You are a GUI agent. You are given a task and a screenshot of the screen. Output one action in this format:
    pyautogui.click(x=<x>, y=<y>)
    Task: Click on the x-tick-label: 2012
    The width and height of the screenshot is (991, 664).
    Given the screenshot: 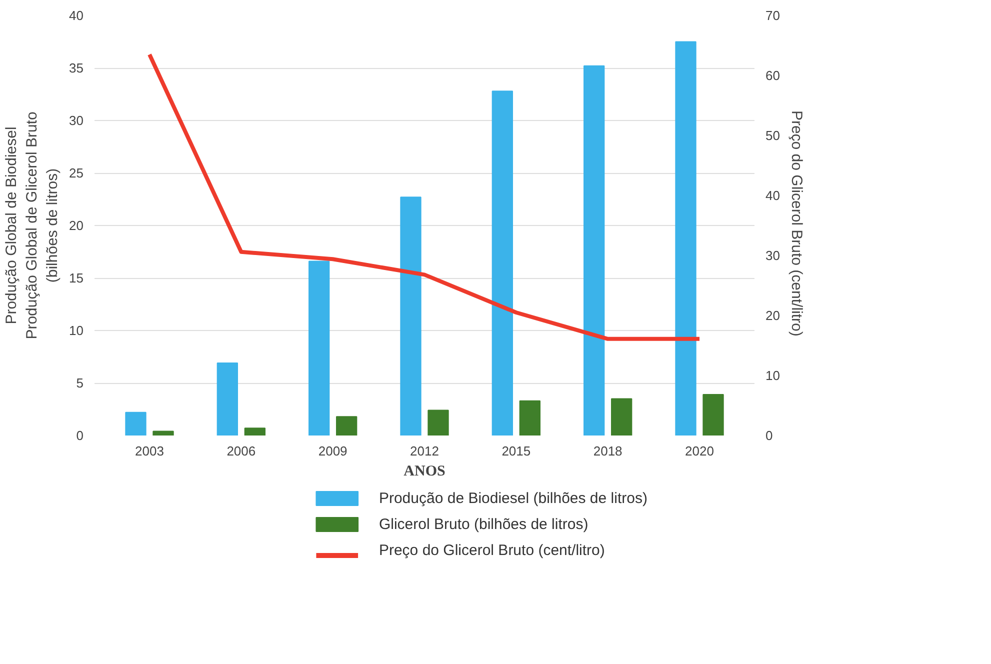 What is the action you would take?
    pyautogui.click(x=424, y=451)
    